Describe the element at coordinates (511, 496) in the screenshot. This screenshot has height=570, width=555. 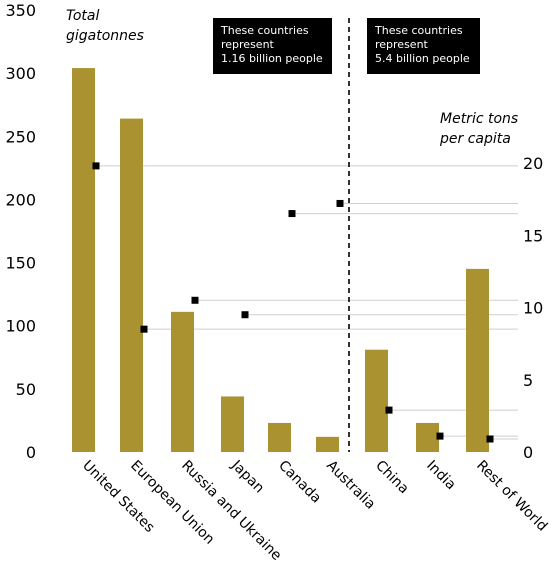
I see `category-label: Rest of World` at that location.